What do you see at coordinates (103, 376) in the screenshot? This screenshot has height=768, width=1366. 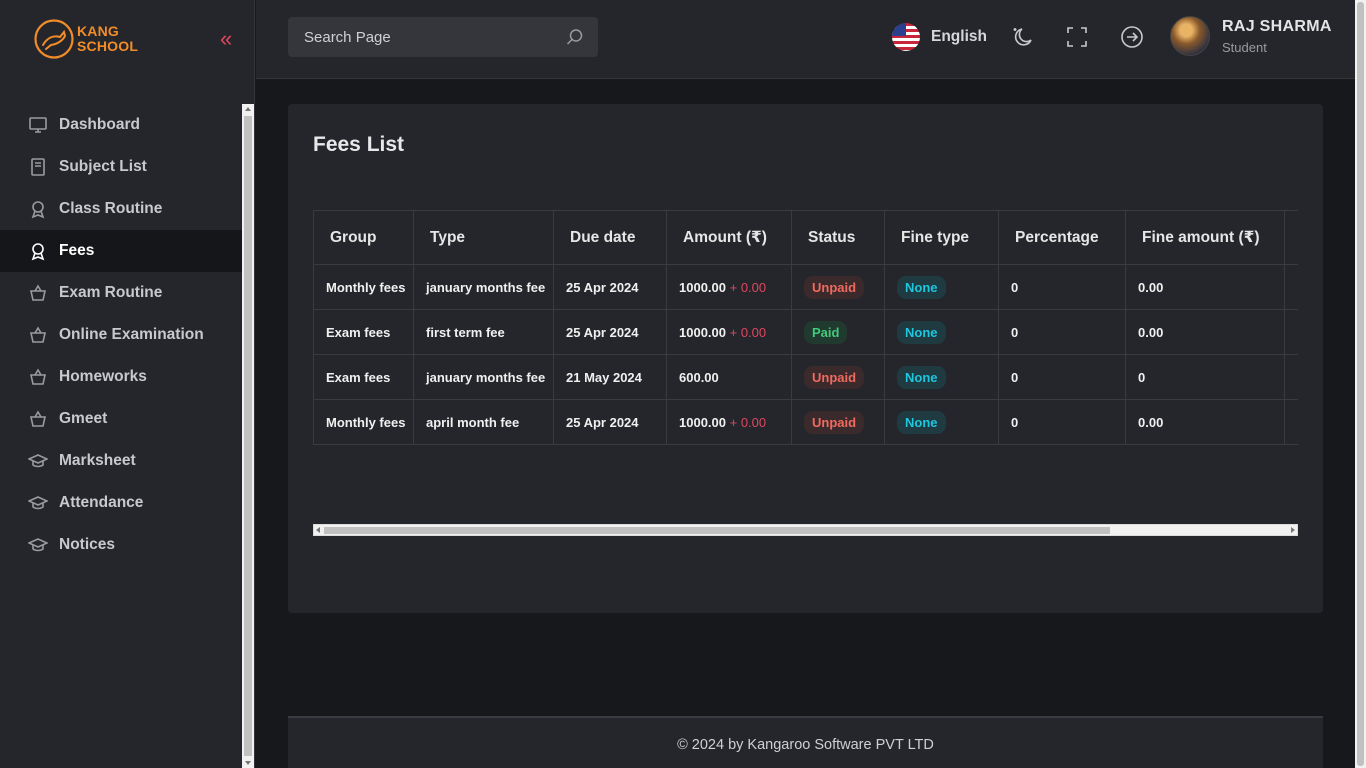 I see `sidebar-item-label: Homeworks` at bounding box center [103, 376].